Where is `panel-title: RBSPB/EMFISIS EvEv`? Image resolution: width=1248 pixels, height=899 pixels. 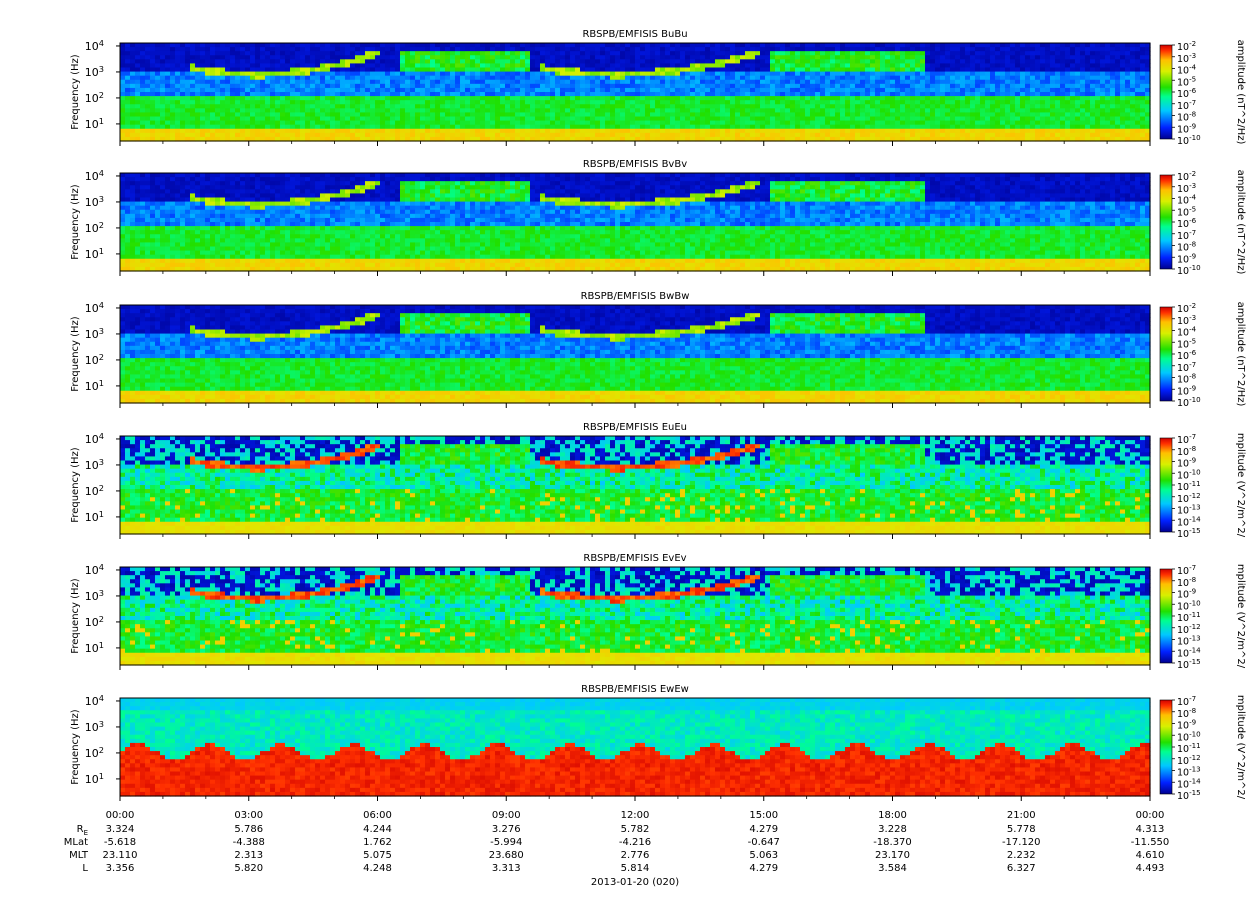
panel-title: RBSPB/EMFISIS EvEv is located at coordinates (634, 558).